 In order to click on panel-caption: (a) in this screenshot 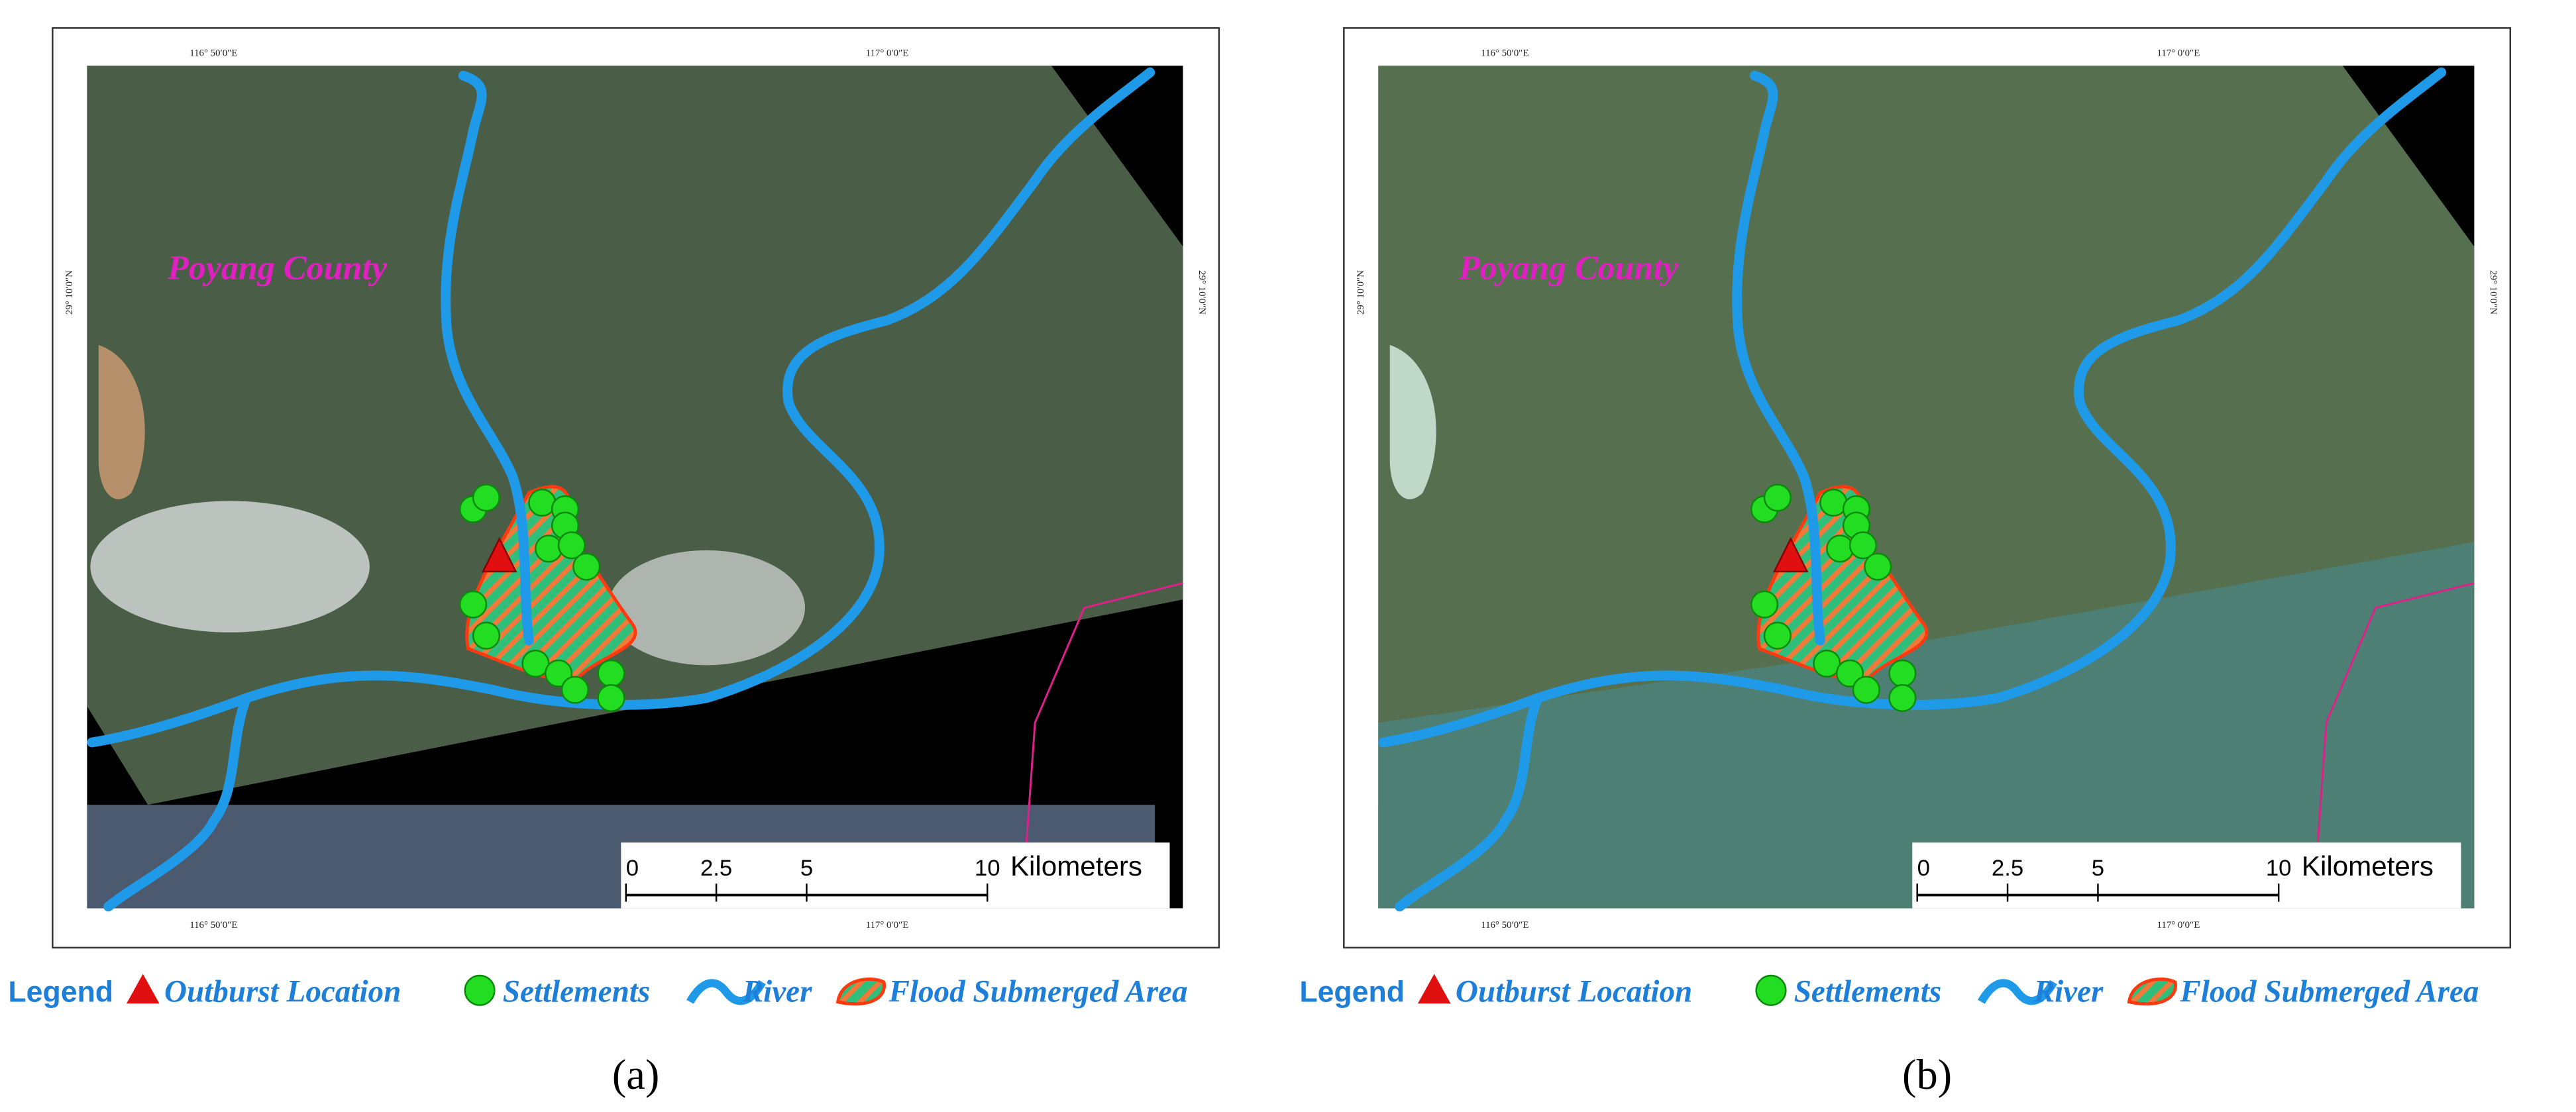, I will do `click(636, 1074)`.